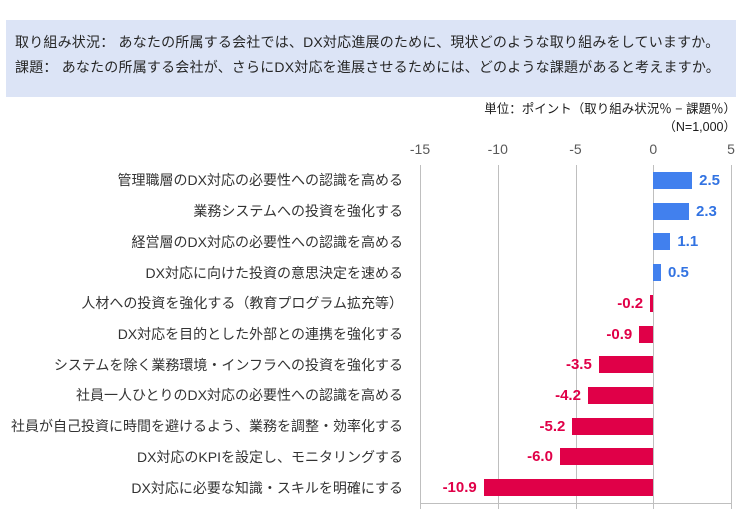 The width and height of the screenshot is (742, 524). Describe the element at coordinates (267, 241) in the screenshot. I see `category-label: 経営層のDX対応の必要性への認識を高める` at that location.